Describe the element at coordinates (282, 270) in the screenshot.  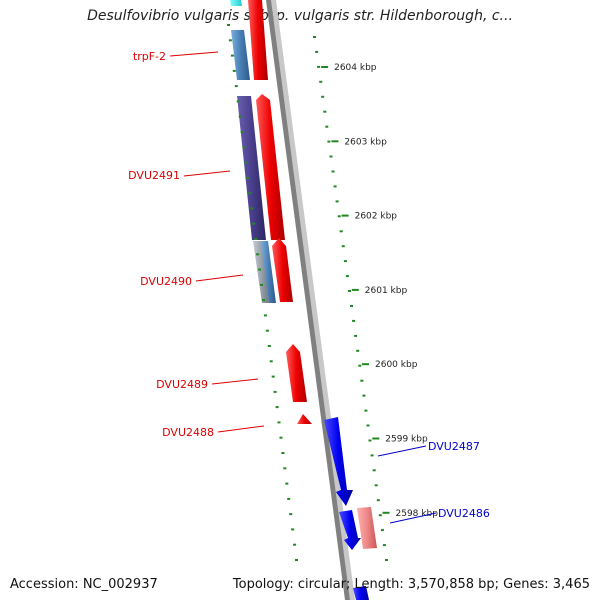
I see `gene-DVU2490-arrow` at that location.